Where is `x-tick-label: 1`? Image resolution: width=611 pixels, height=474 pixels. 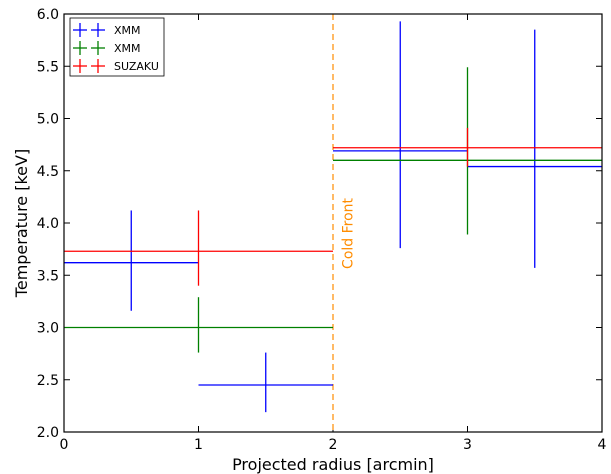
x-tick-label: 1 is located at coordinates (198, 445).